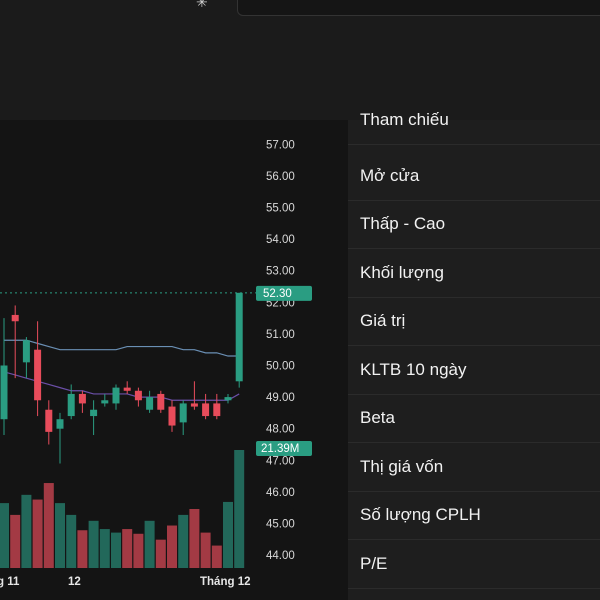 The image size is (600, 600). Describe the element at coordinates (474, 120) in the screenshot. I see `stat-row-reference: Tham chiếu` at that location.